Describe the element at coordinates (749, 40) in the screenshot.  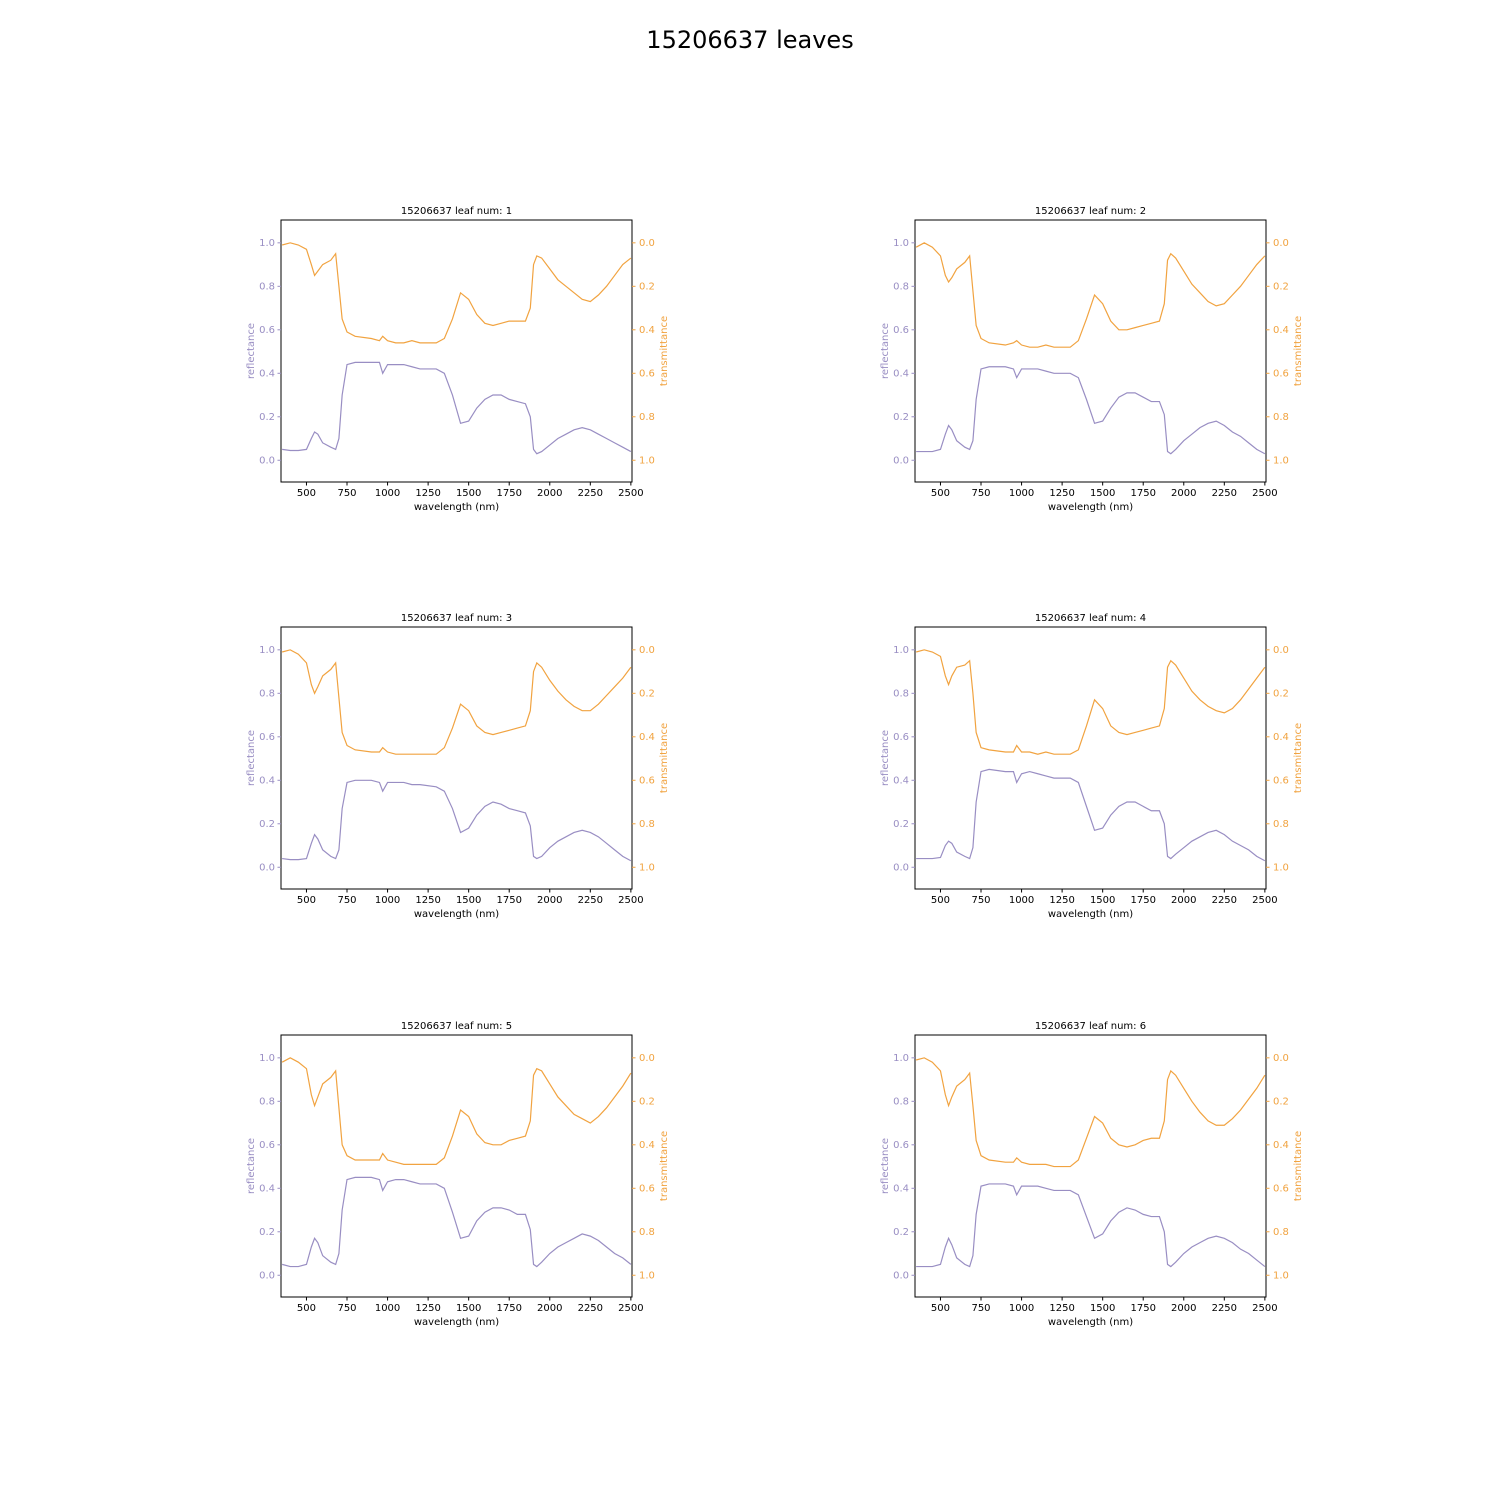
I see `figure-title: 15206637 leaves` at that location.